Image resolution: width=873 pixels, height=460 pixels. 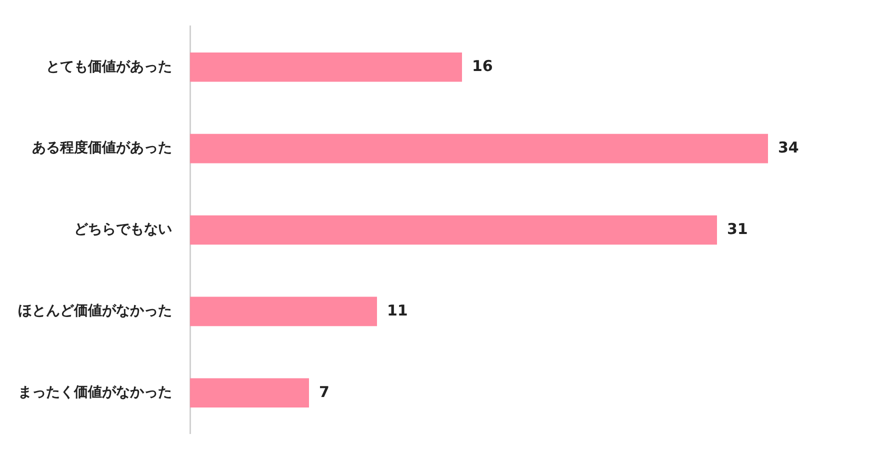 I want to click on data-label: 31, so click(x=737, y=229).